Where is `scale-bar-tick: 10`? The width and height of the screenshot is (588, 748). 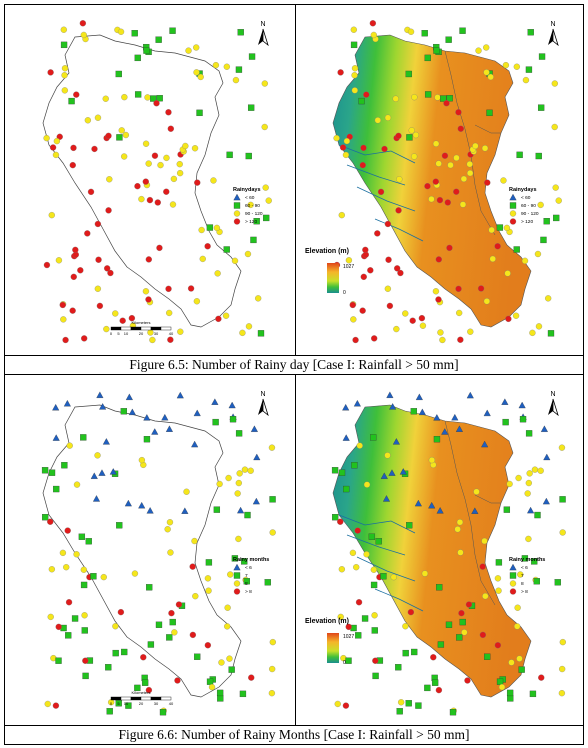 scale-bar-tick: 10 is located at coordinates (126, 333).